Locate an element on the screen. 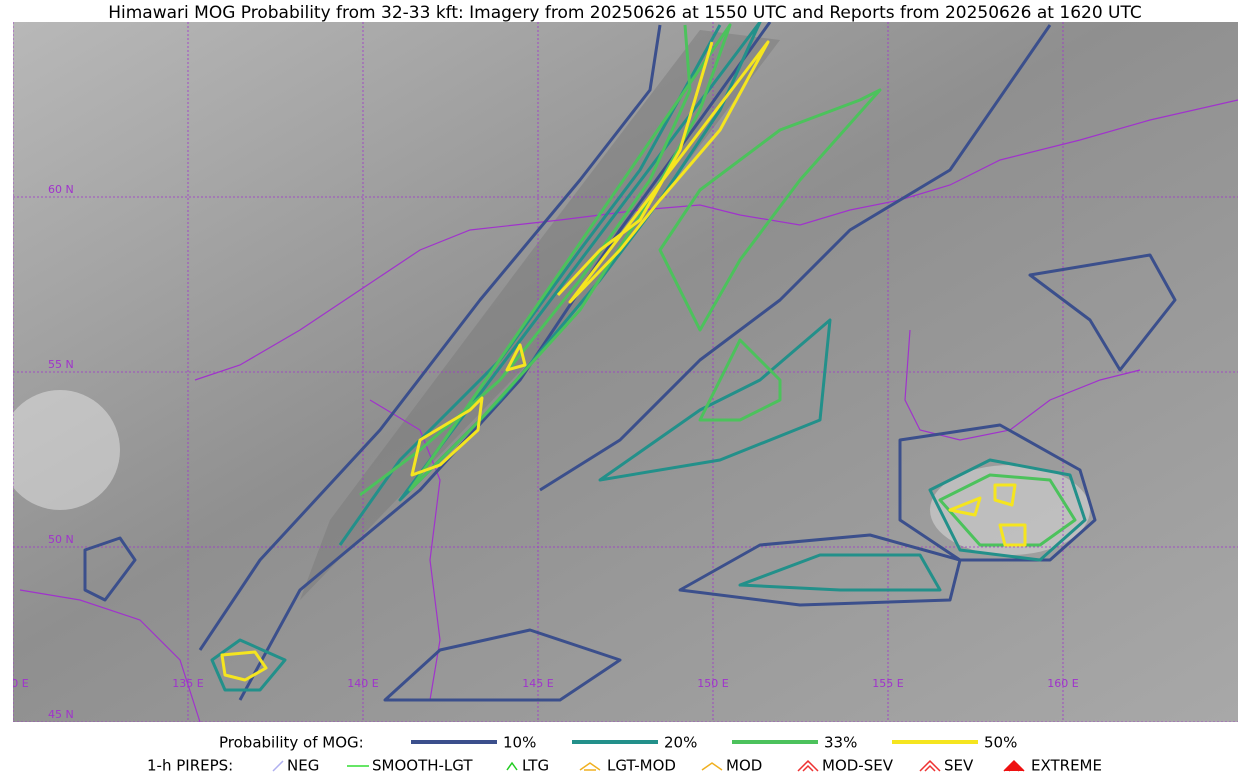 The height and width of the screenshot is (782, 1250). legend-label: 50% is located at coordinates (1000, 743).